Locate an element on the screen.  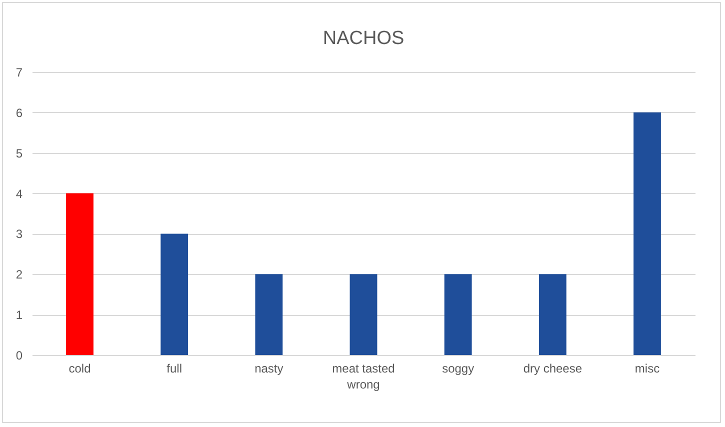
x-tick-label: soggy is located at coordinates (458, 369).